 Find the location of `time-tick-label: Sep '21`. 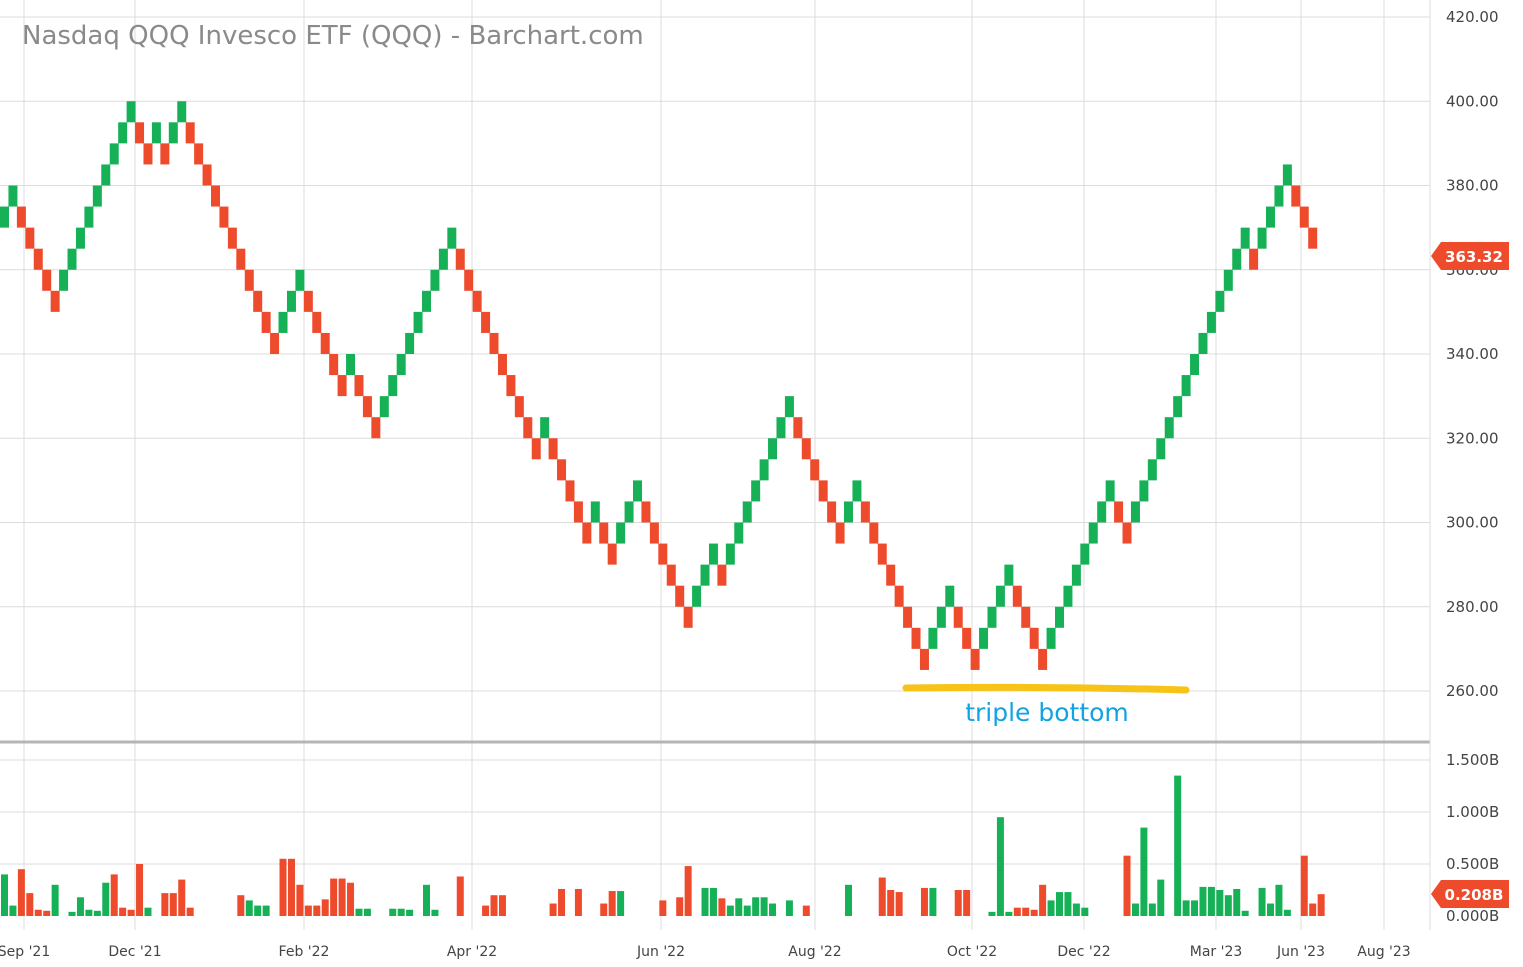

time-tick-label: Sep '21 is located at coordinates (25, 952).